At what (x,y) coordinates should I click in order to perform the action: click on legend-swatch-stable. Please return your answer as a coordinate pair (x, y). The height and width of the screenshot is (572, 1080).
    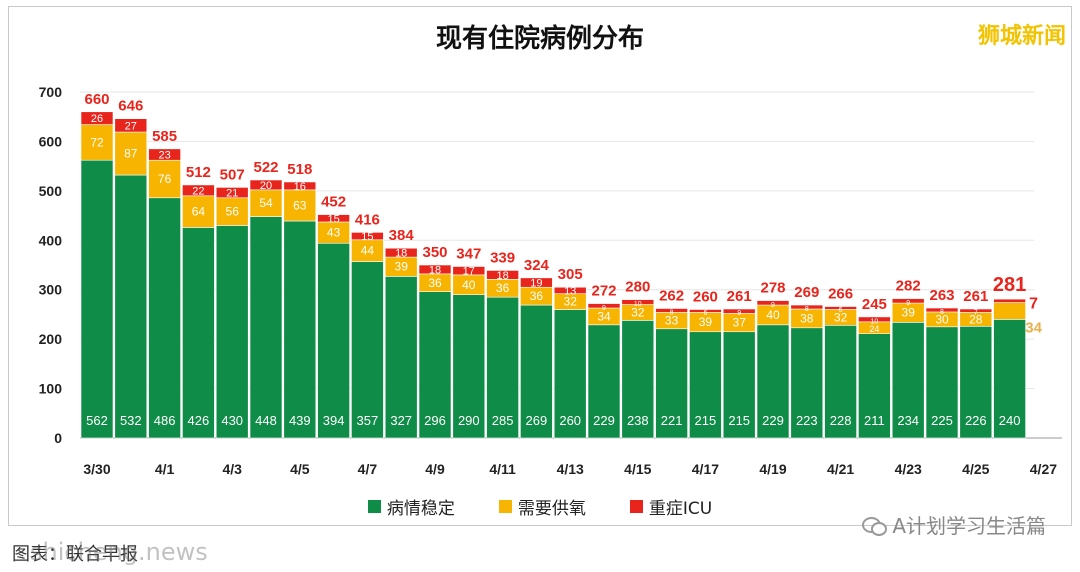
    Looking at the image, I should click on (374, 506).